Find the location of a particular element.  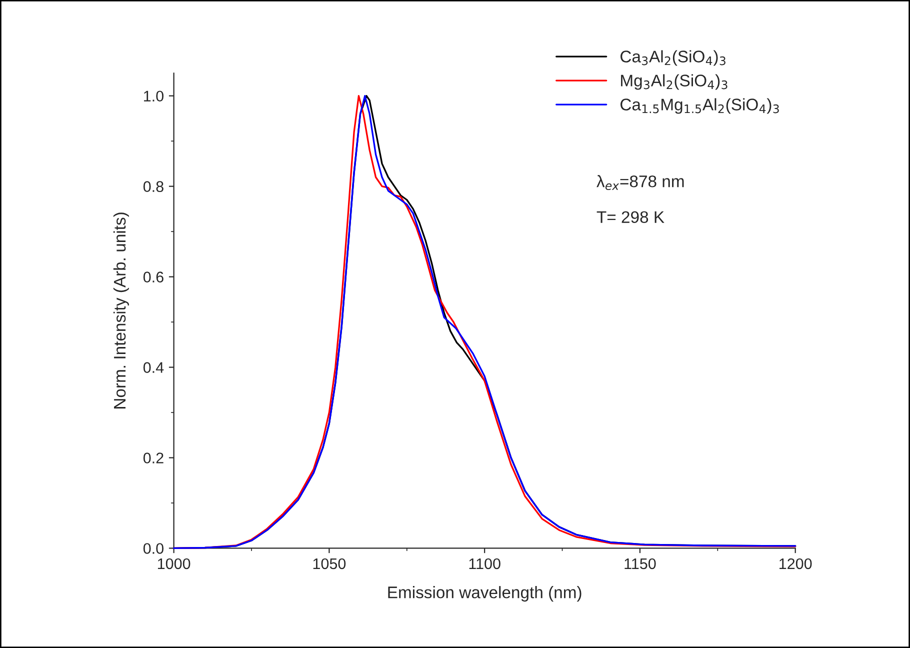

y-tick-label: 0.0 is located at coordinates (153, 548).